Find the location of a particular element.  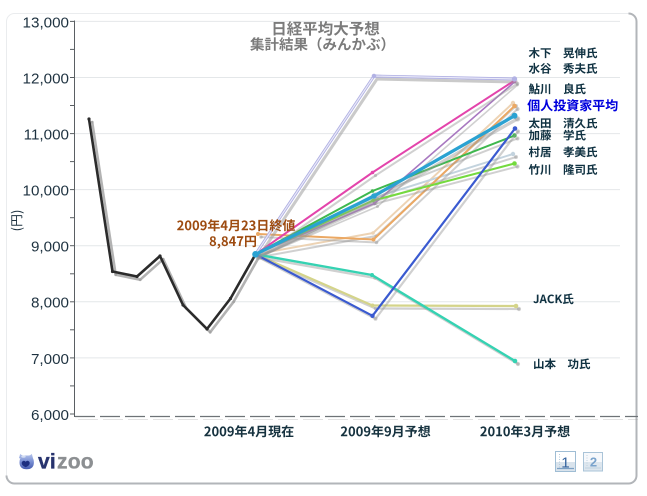

svg-text: 13,000 is located at coordinates (46, 22).